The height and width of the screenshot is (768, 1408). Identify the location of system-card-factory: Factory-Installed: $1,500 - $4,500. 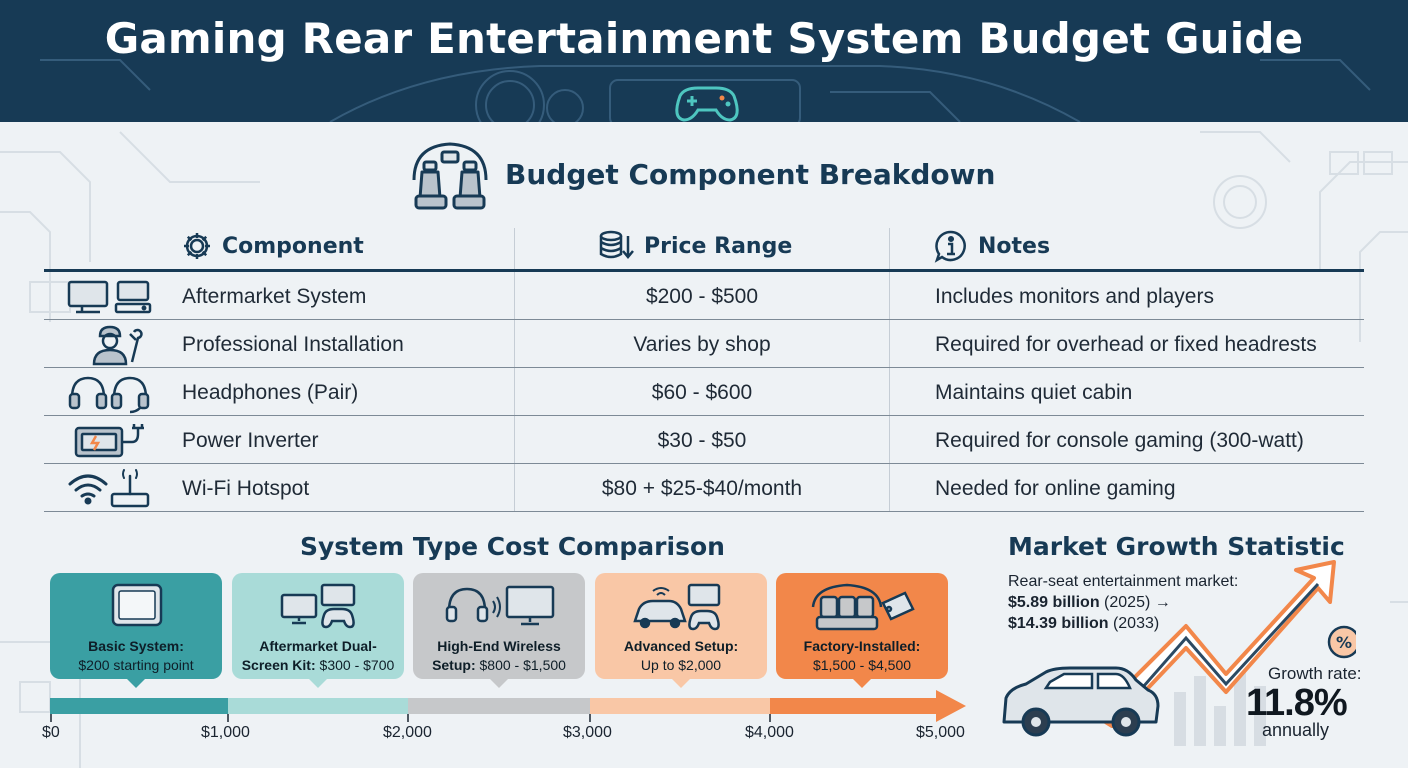
(862, 630).